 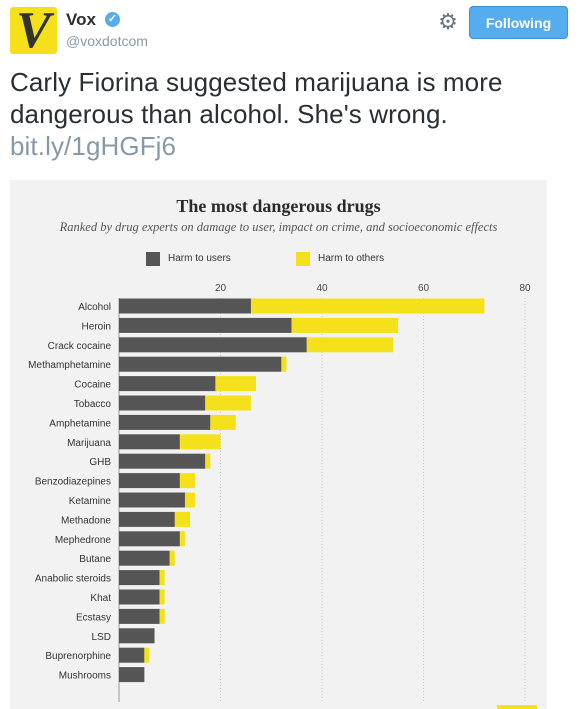 I want to click on category-label-crack-cocaine: Crack cocaine, so click(x=80, y=346).